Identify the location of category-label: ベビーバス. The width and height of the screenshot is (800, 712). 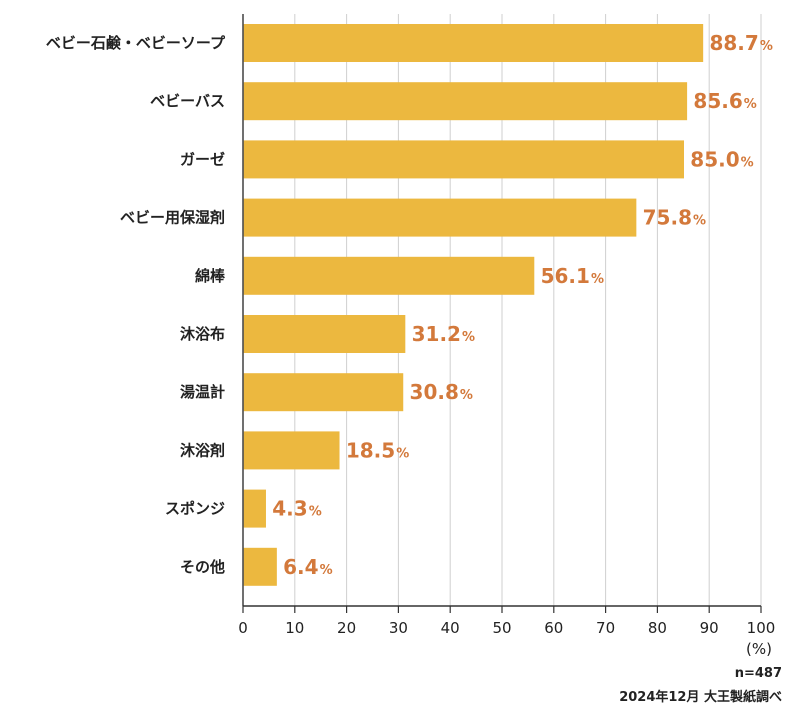
(187, 101).